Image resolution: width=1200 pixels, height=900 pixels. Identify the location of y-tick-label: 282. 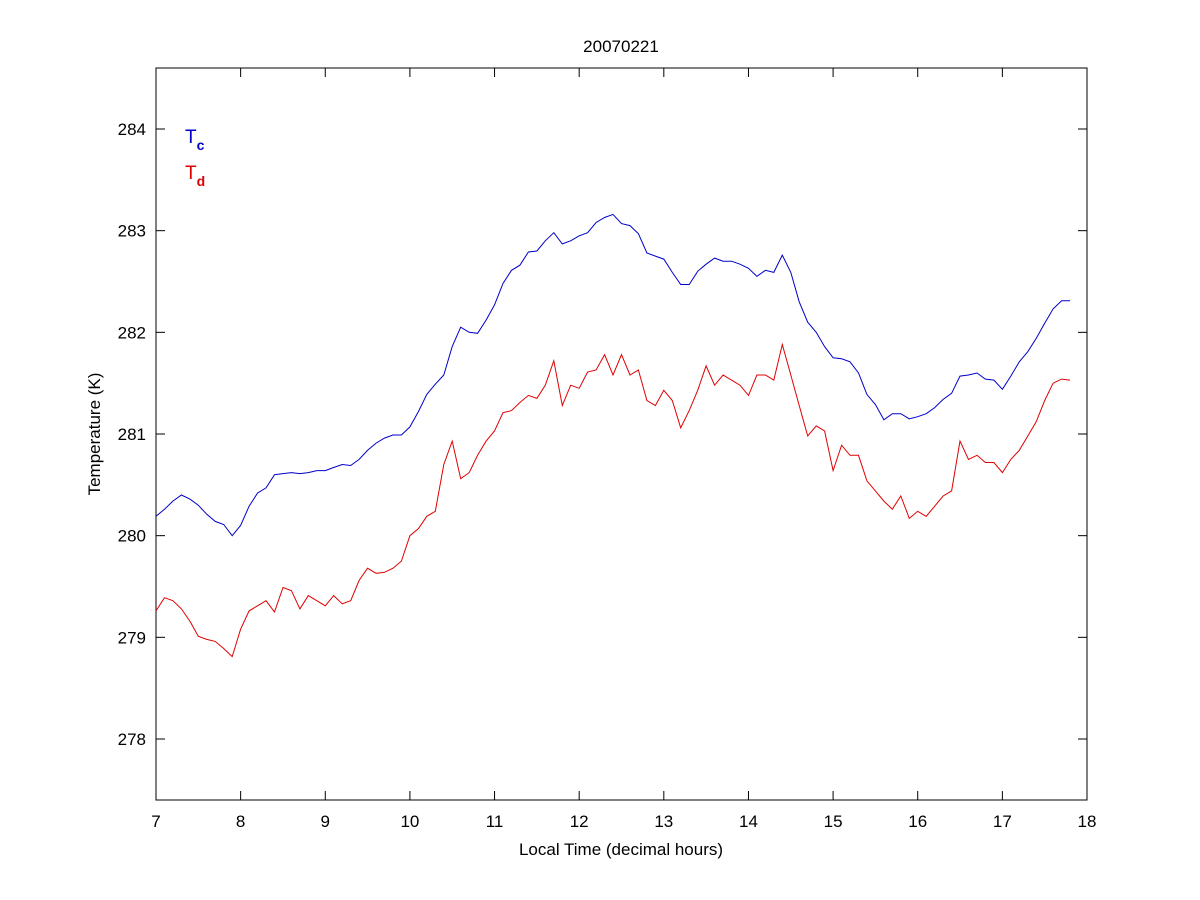
(132, 332).